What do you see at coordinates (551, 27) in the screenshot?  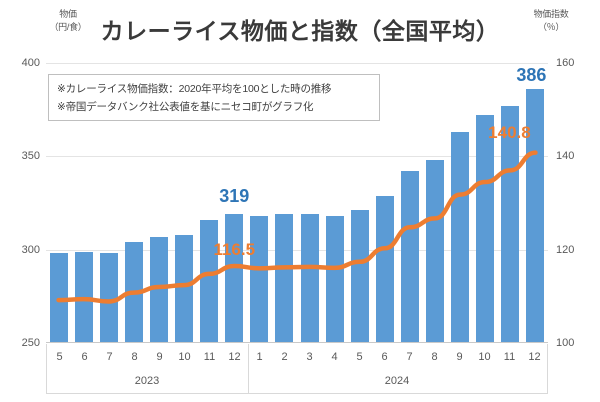 I see `right-axis-caption-line2: （％）` at bounding box center [551, 27].